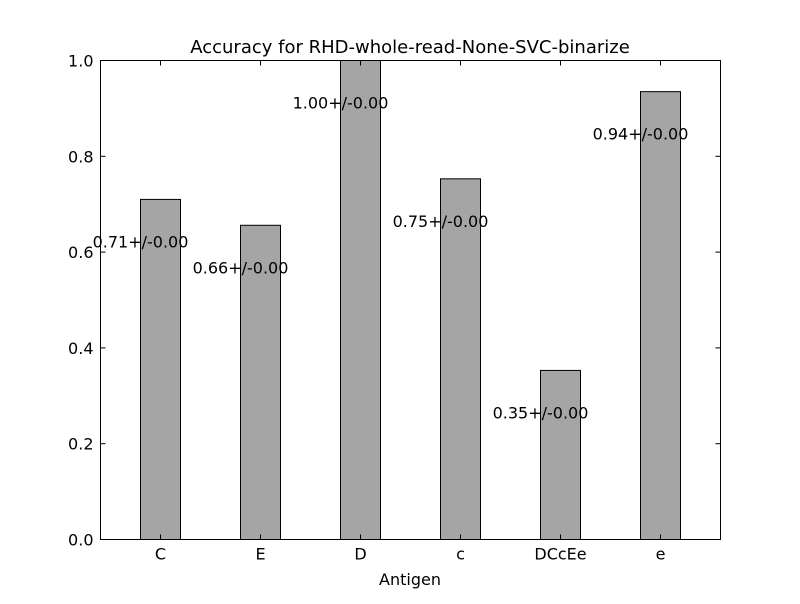 Image resolution: width=800 pixels, height=604 pixels. What do you see at coordinates (160, 369) in the screenshot?
I see `bar-C` at bounding box center [160, 369].